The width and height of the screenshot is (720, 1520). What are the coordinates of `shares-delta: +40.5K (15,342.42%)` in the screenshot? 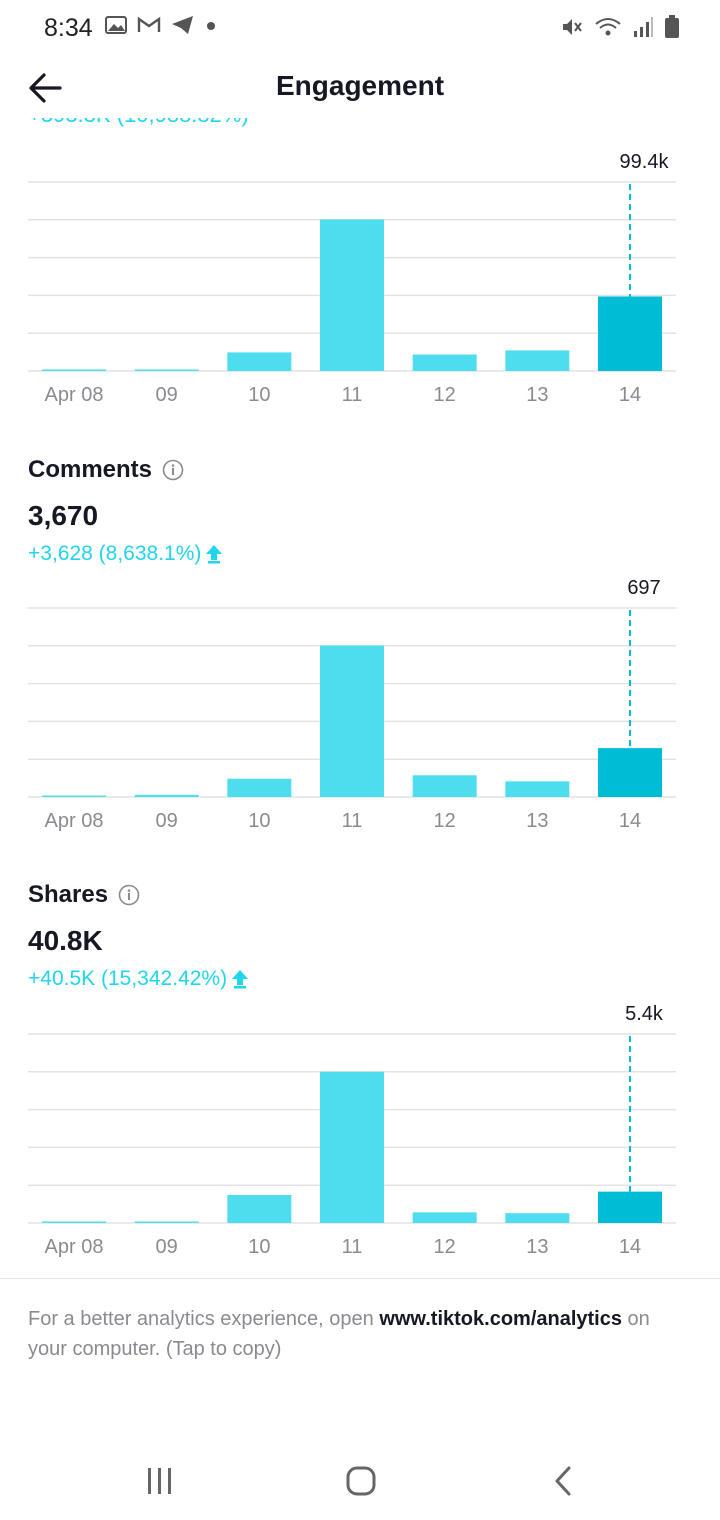 It's located at (138, 979).